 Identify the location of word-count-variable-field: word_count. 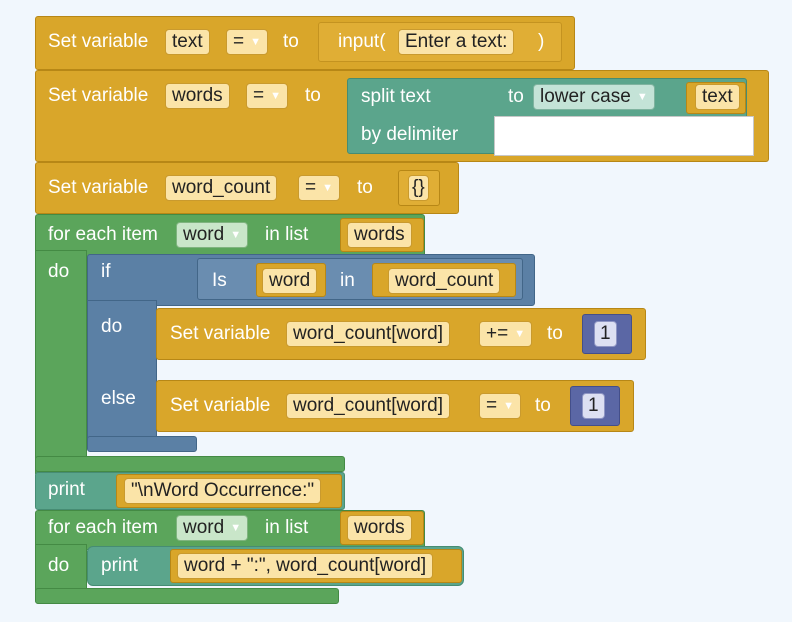
(444, 281).